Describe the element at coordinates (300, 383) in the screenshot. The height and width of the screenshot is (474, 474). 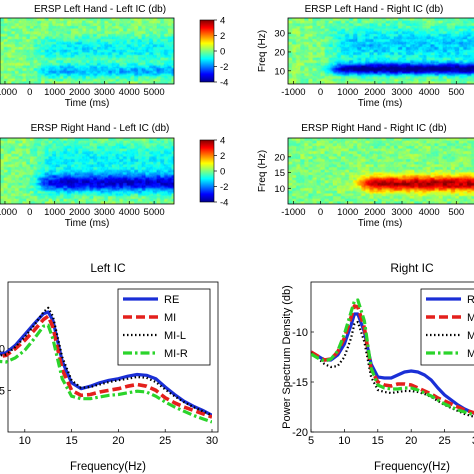
I see `y-tick-label: -15` at that location.